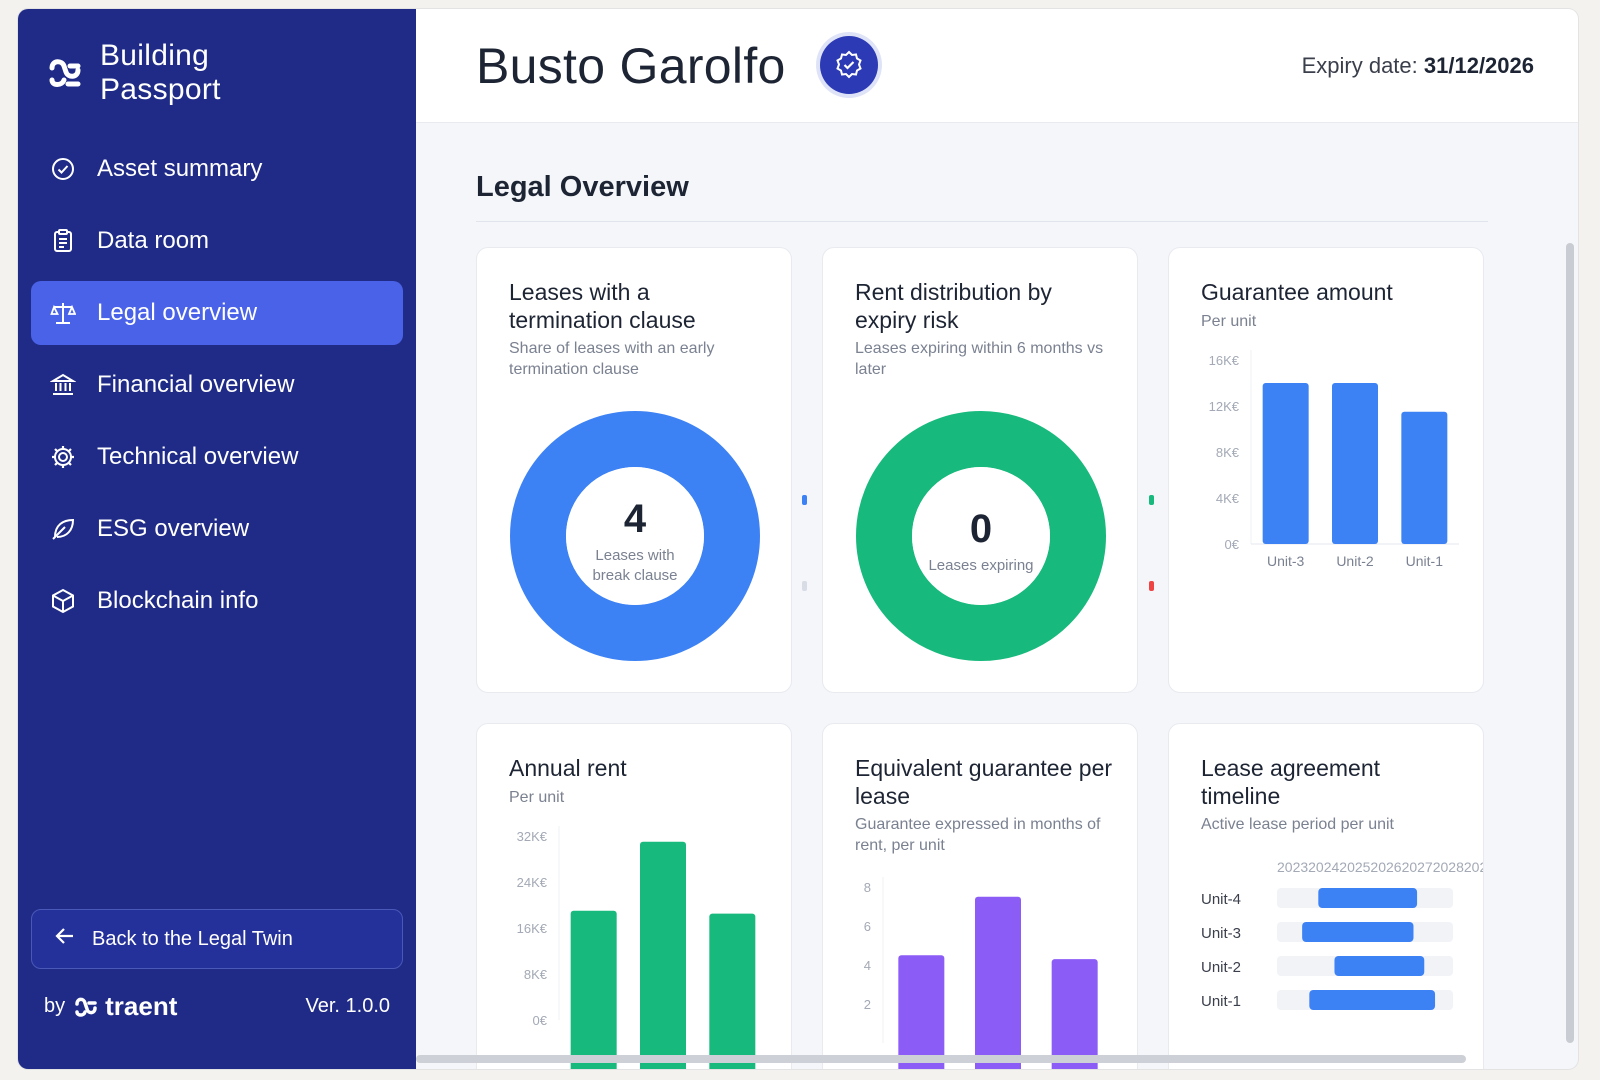 The width and height of the screenshot is (1600, 1080). Describe the element at coordinates (1355, 561) in the screenshot. I see `x-tick-label: Unit-2` at that location.